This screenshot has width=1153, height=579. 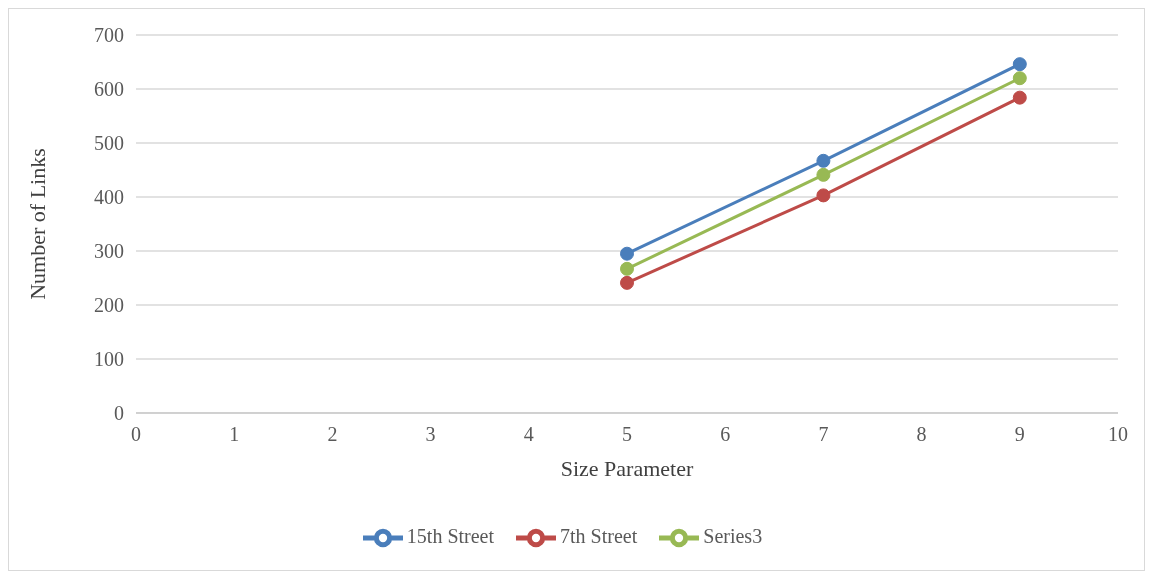 What do you see at coordinates (109, 251) in the screenshot?
I see `y-tick-label: 300` at bounding box center [109, 251].